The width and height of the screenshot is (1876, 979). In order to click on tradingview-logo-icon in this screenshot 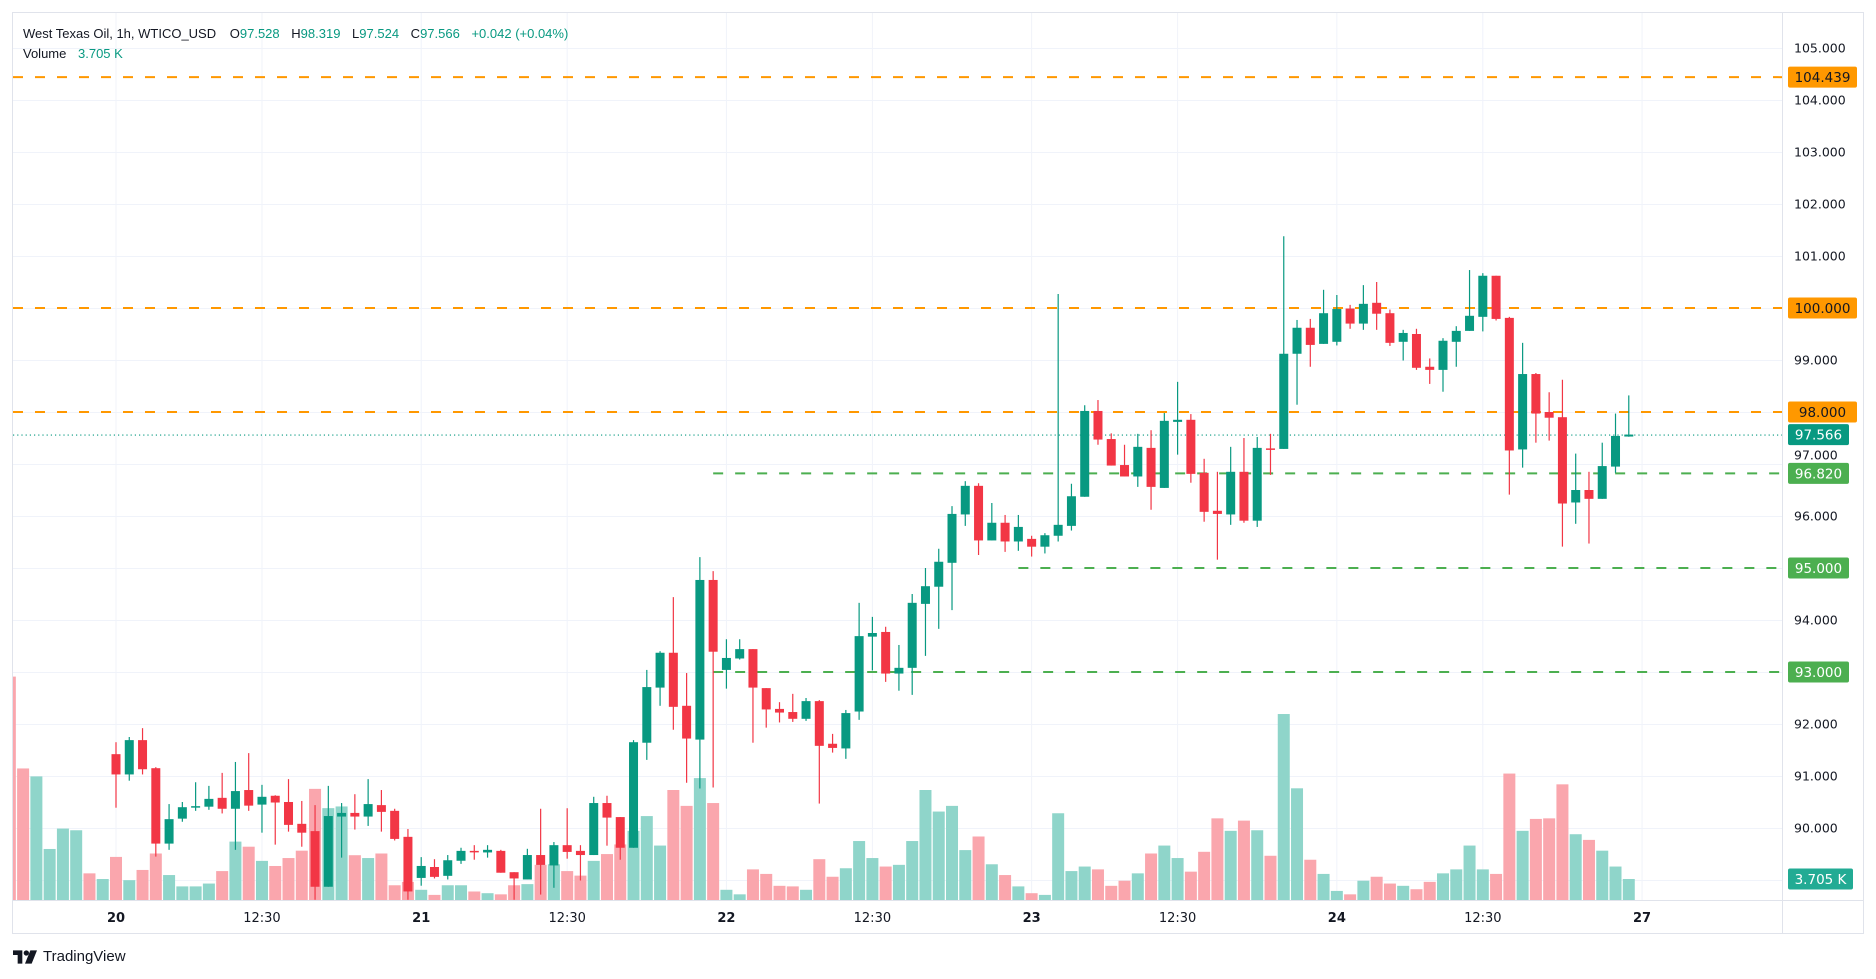, I will do `click(25, 956)`.